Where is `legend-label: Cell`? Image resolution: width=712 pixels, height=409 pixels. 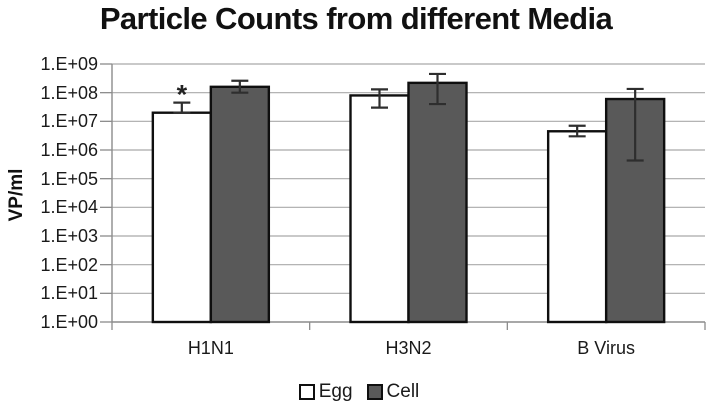 legend-label: Cell is located at coordinates (403, 391).